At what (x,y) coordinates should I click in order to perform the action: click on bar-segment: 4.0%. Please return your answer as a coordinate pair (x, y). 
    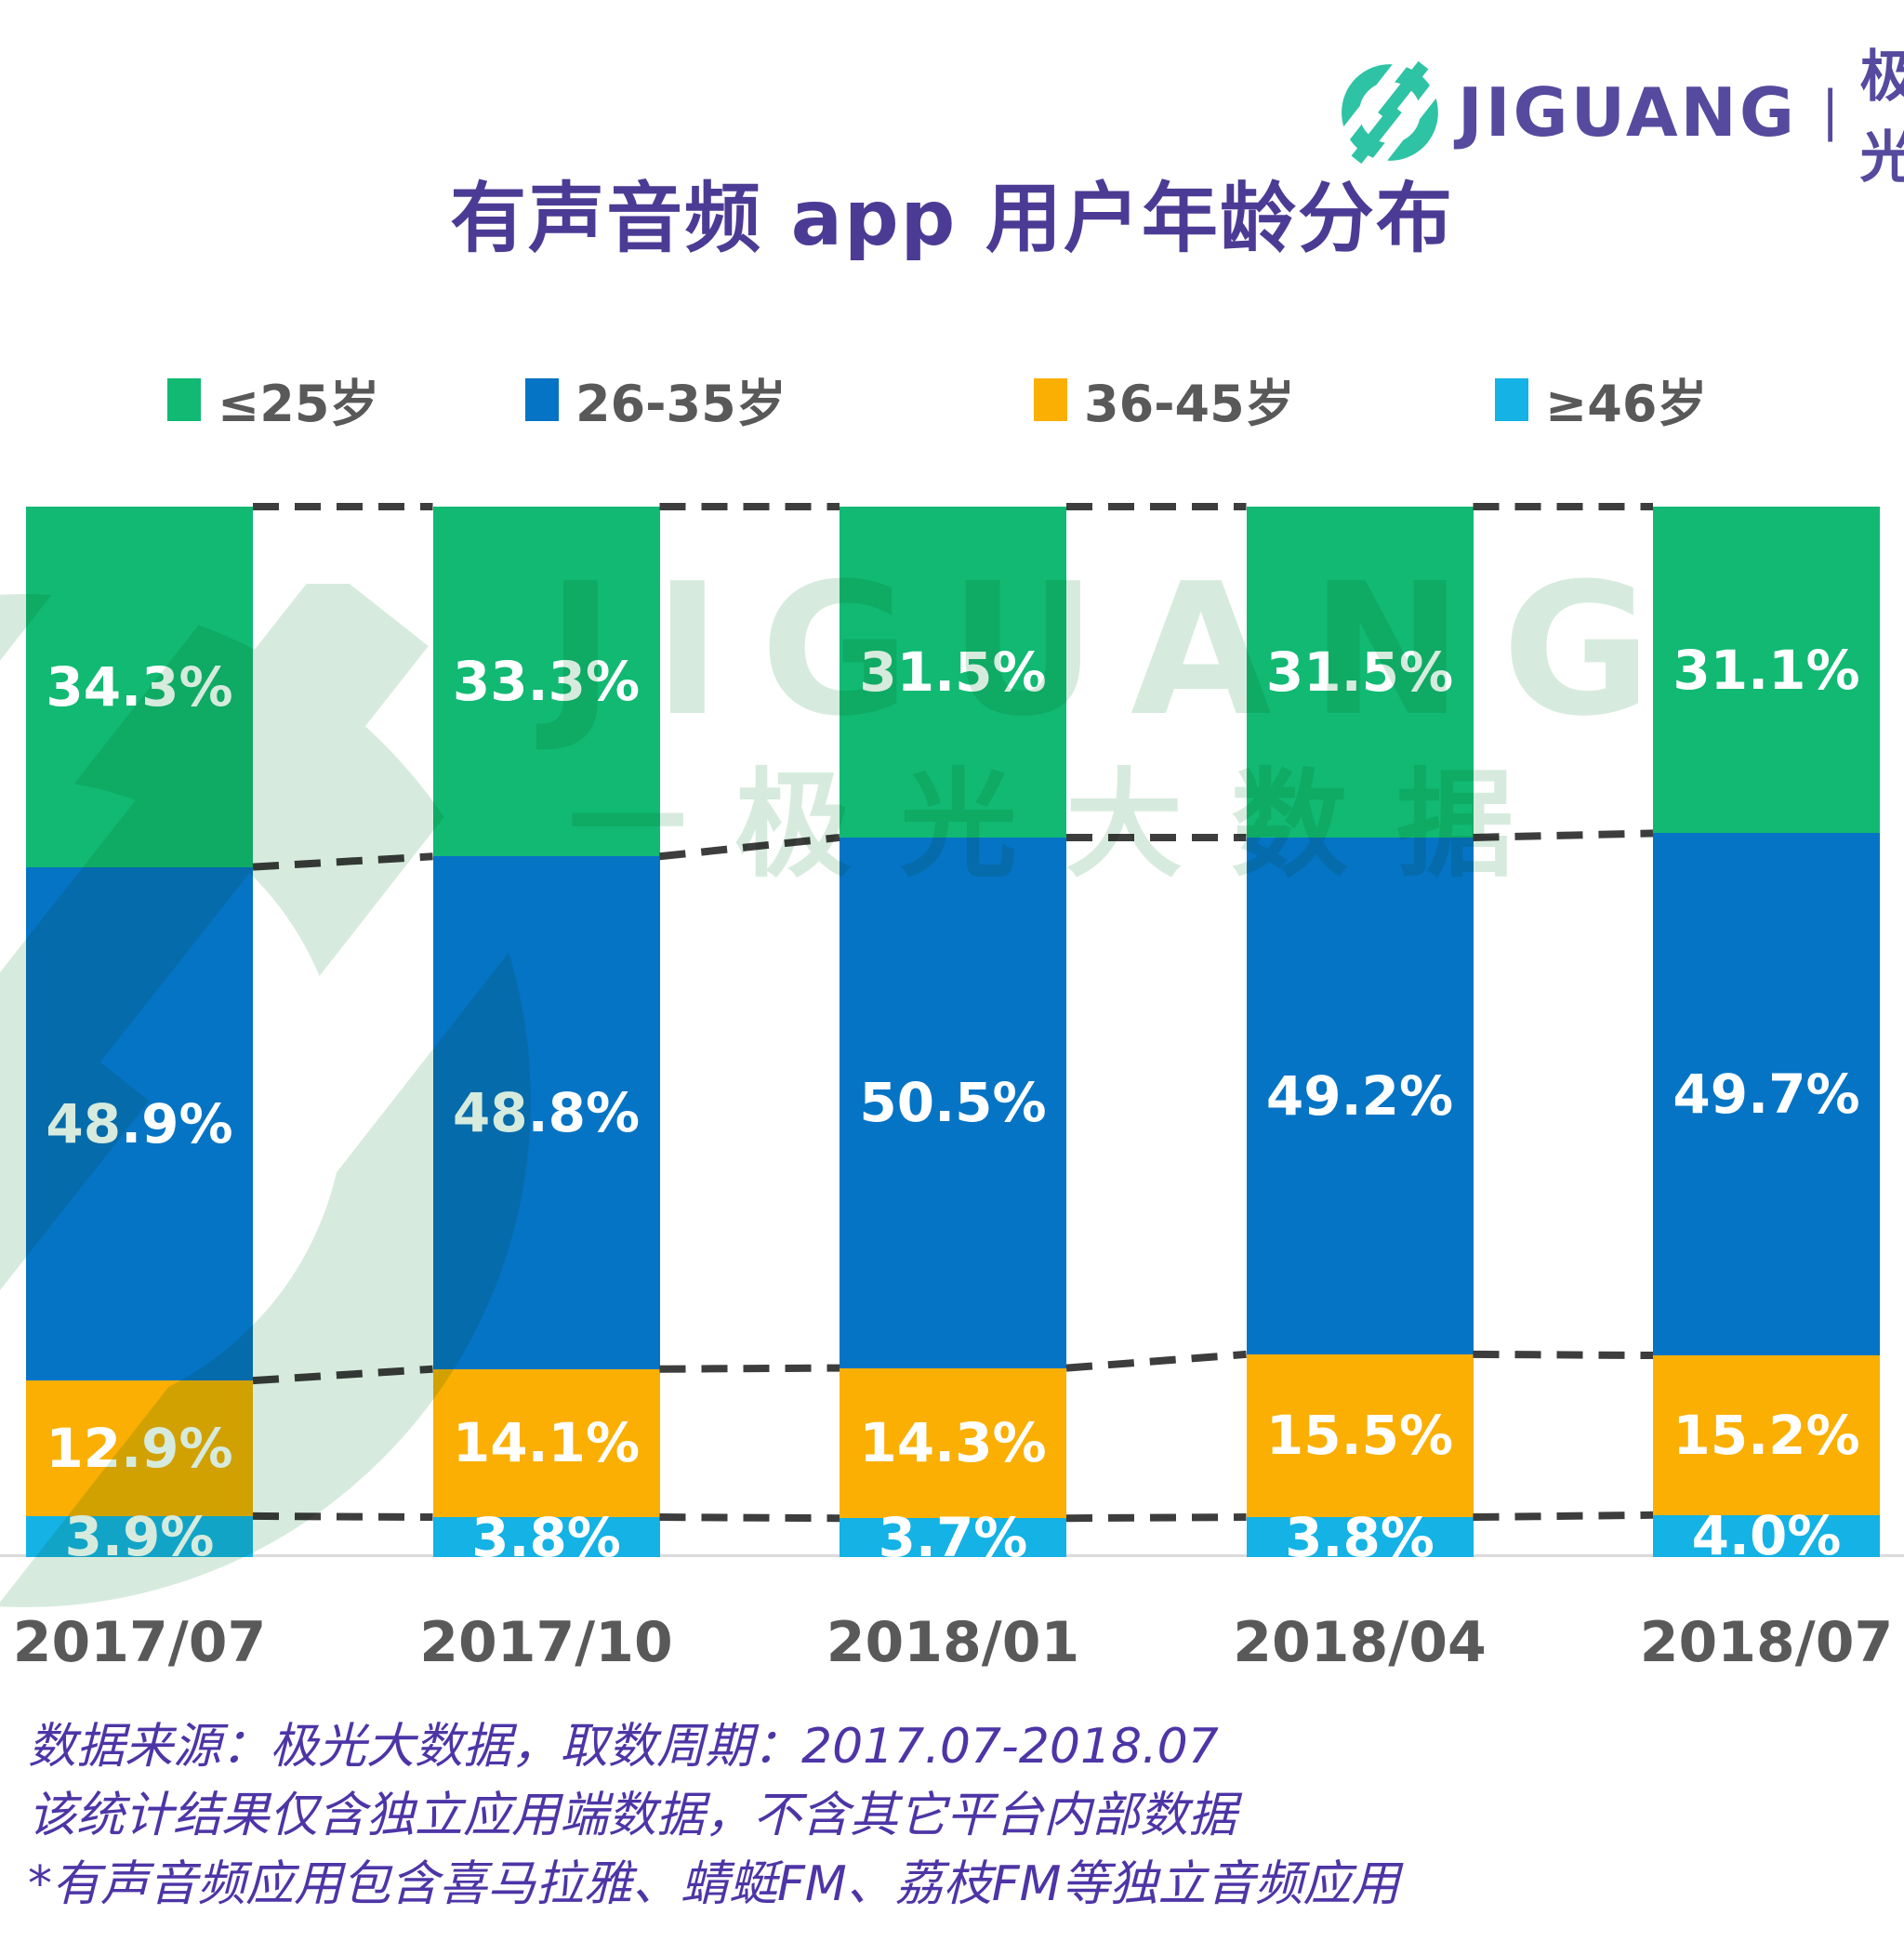
    Looking at the image, I should click on (1766, 1536).